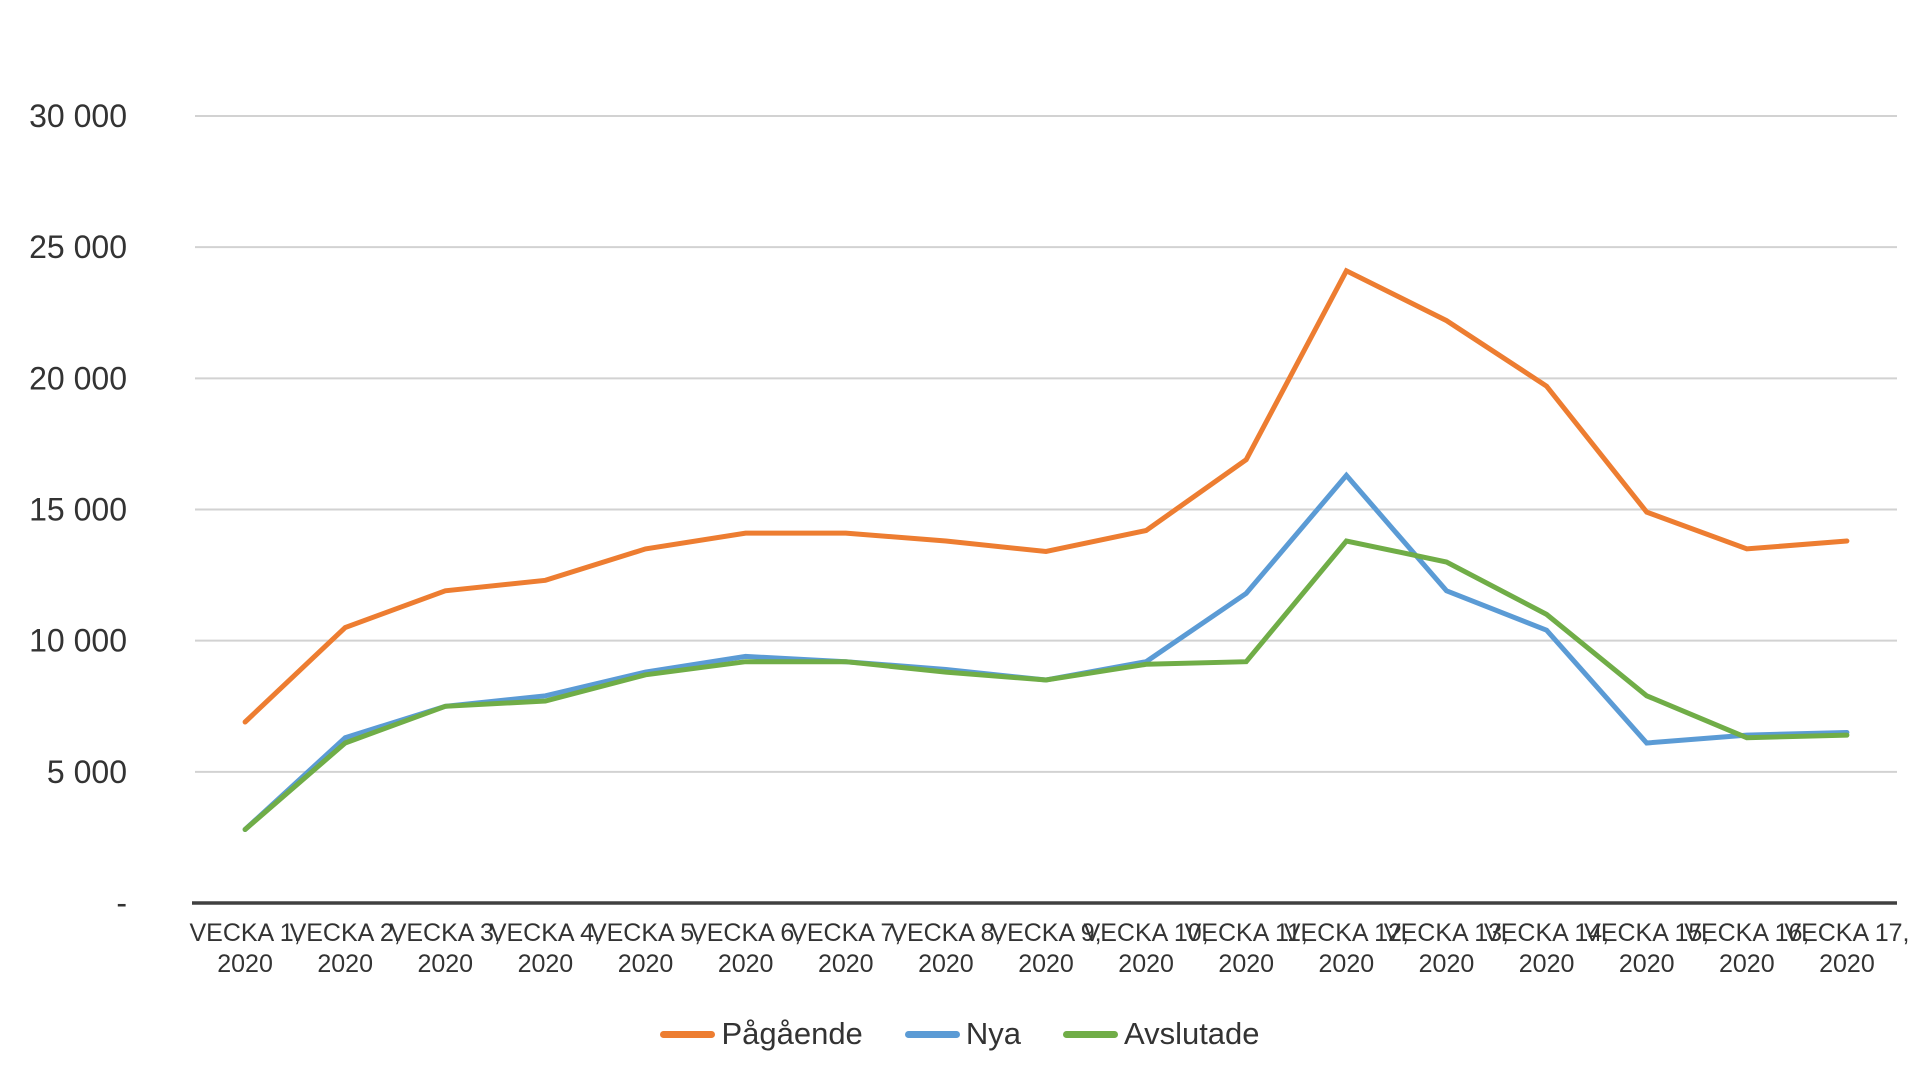  What do you see at coordinates (792, 1033) in the screenshot?
I see `legend-label-pagaende: Pågående` at bounding box center [792, 1033].